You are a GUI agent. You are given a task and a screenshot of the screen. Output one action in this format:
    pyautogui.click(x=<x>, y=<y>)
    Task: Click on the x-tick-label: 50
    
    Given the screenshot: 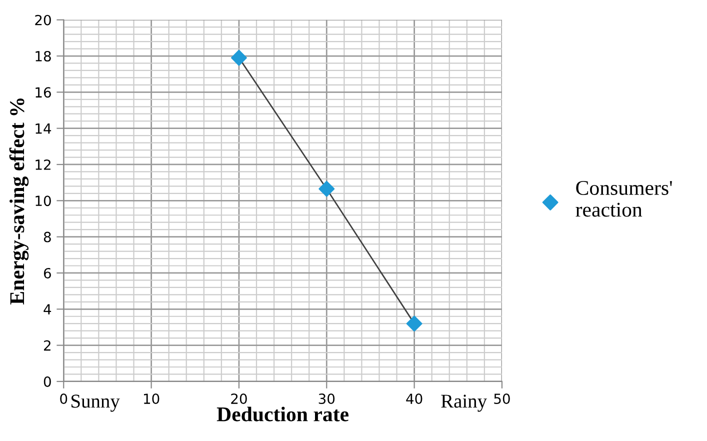 What is the action you would take?
    pyautogui.click(x=502, y=399)
    